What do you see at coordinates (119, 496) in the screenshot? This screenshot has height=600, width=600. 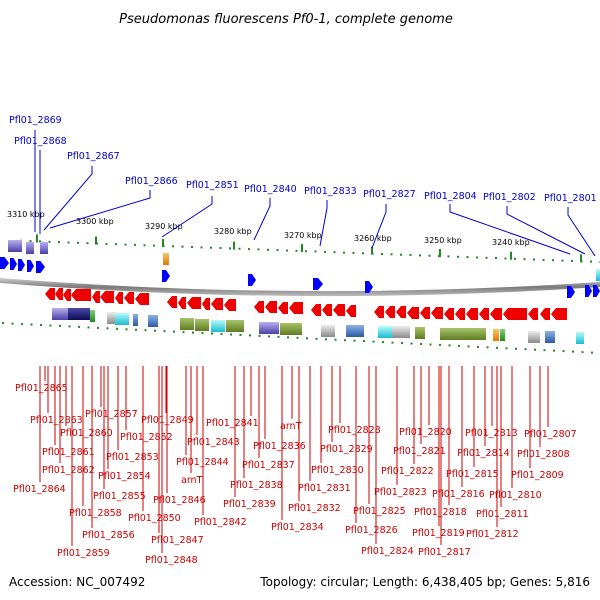 I see `reverse-gene-label: Pfl01_2855` at bounding box center [119, 496].